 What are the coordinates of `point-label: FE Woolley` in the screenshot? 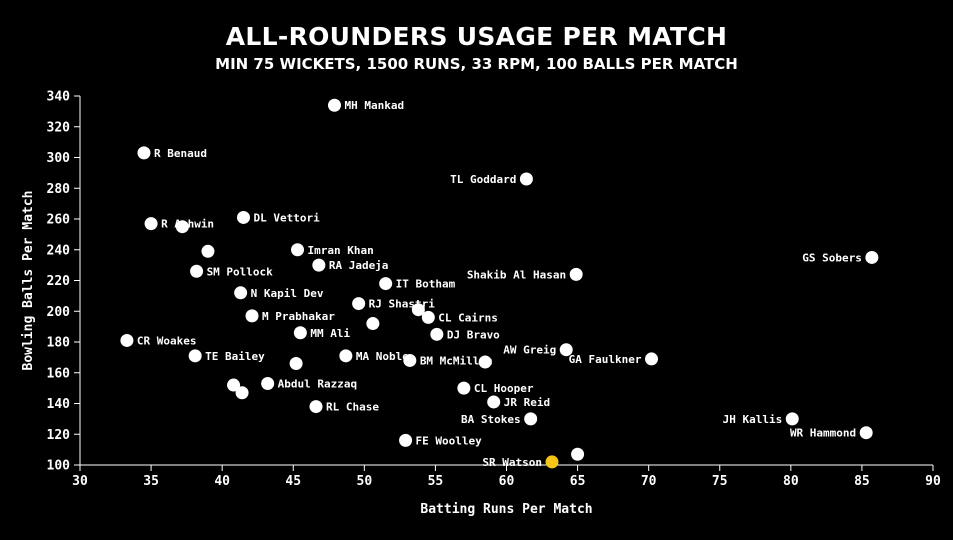 It's located at (449, 440).